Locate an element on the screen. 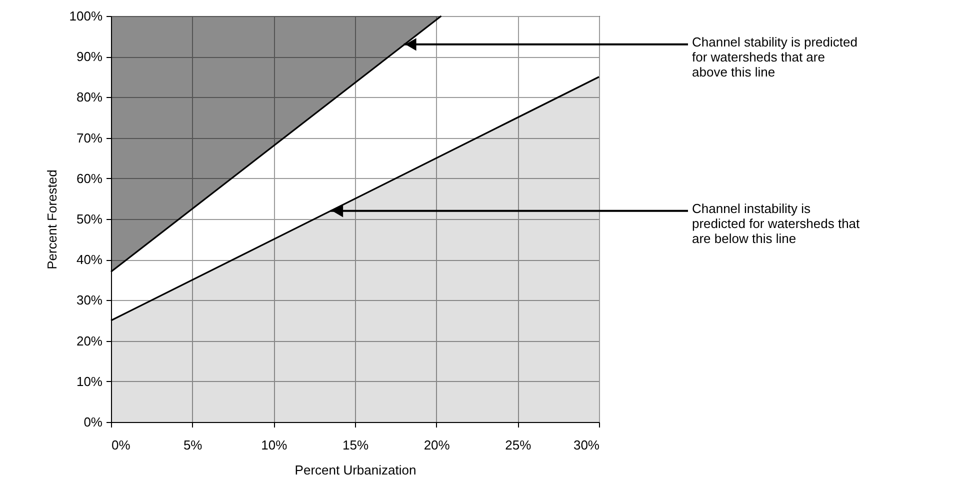 This screenshot has height=500, width=973. x-tick-label: 30% is located at coordinates (586, 445).